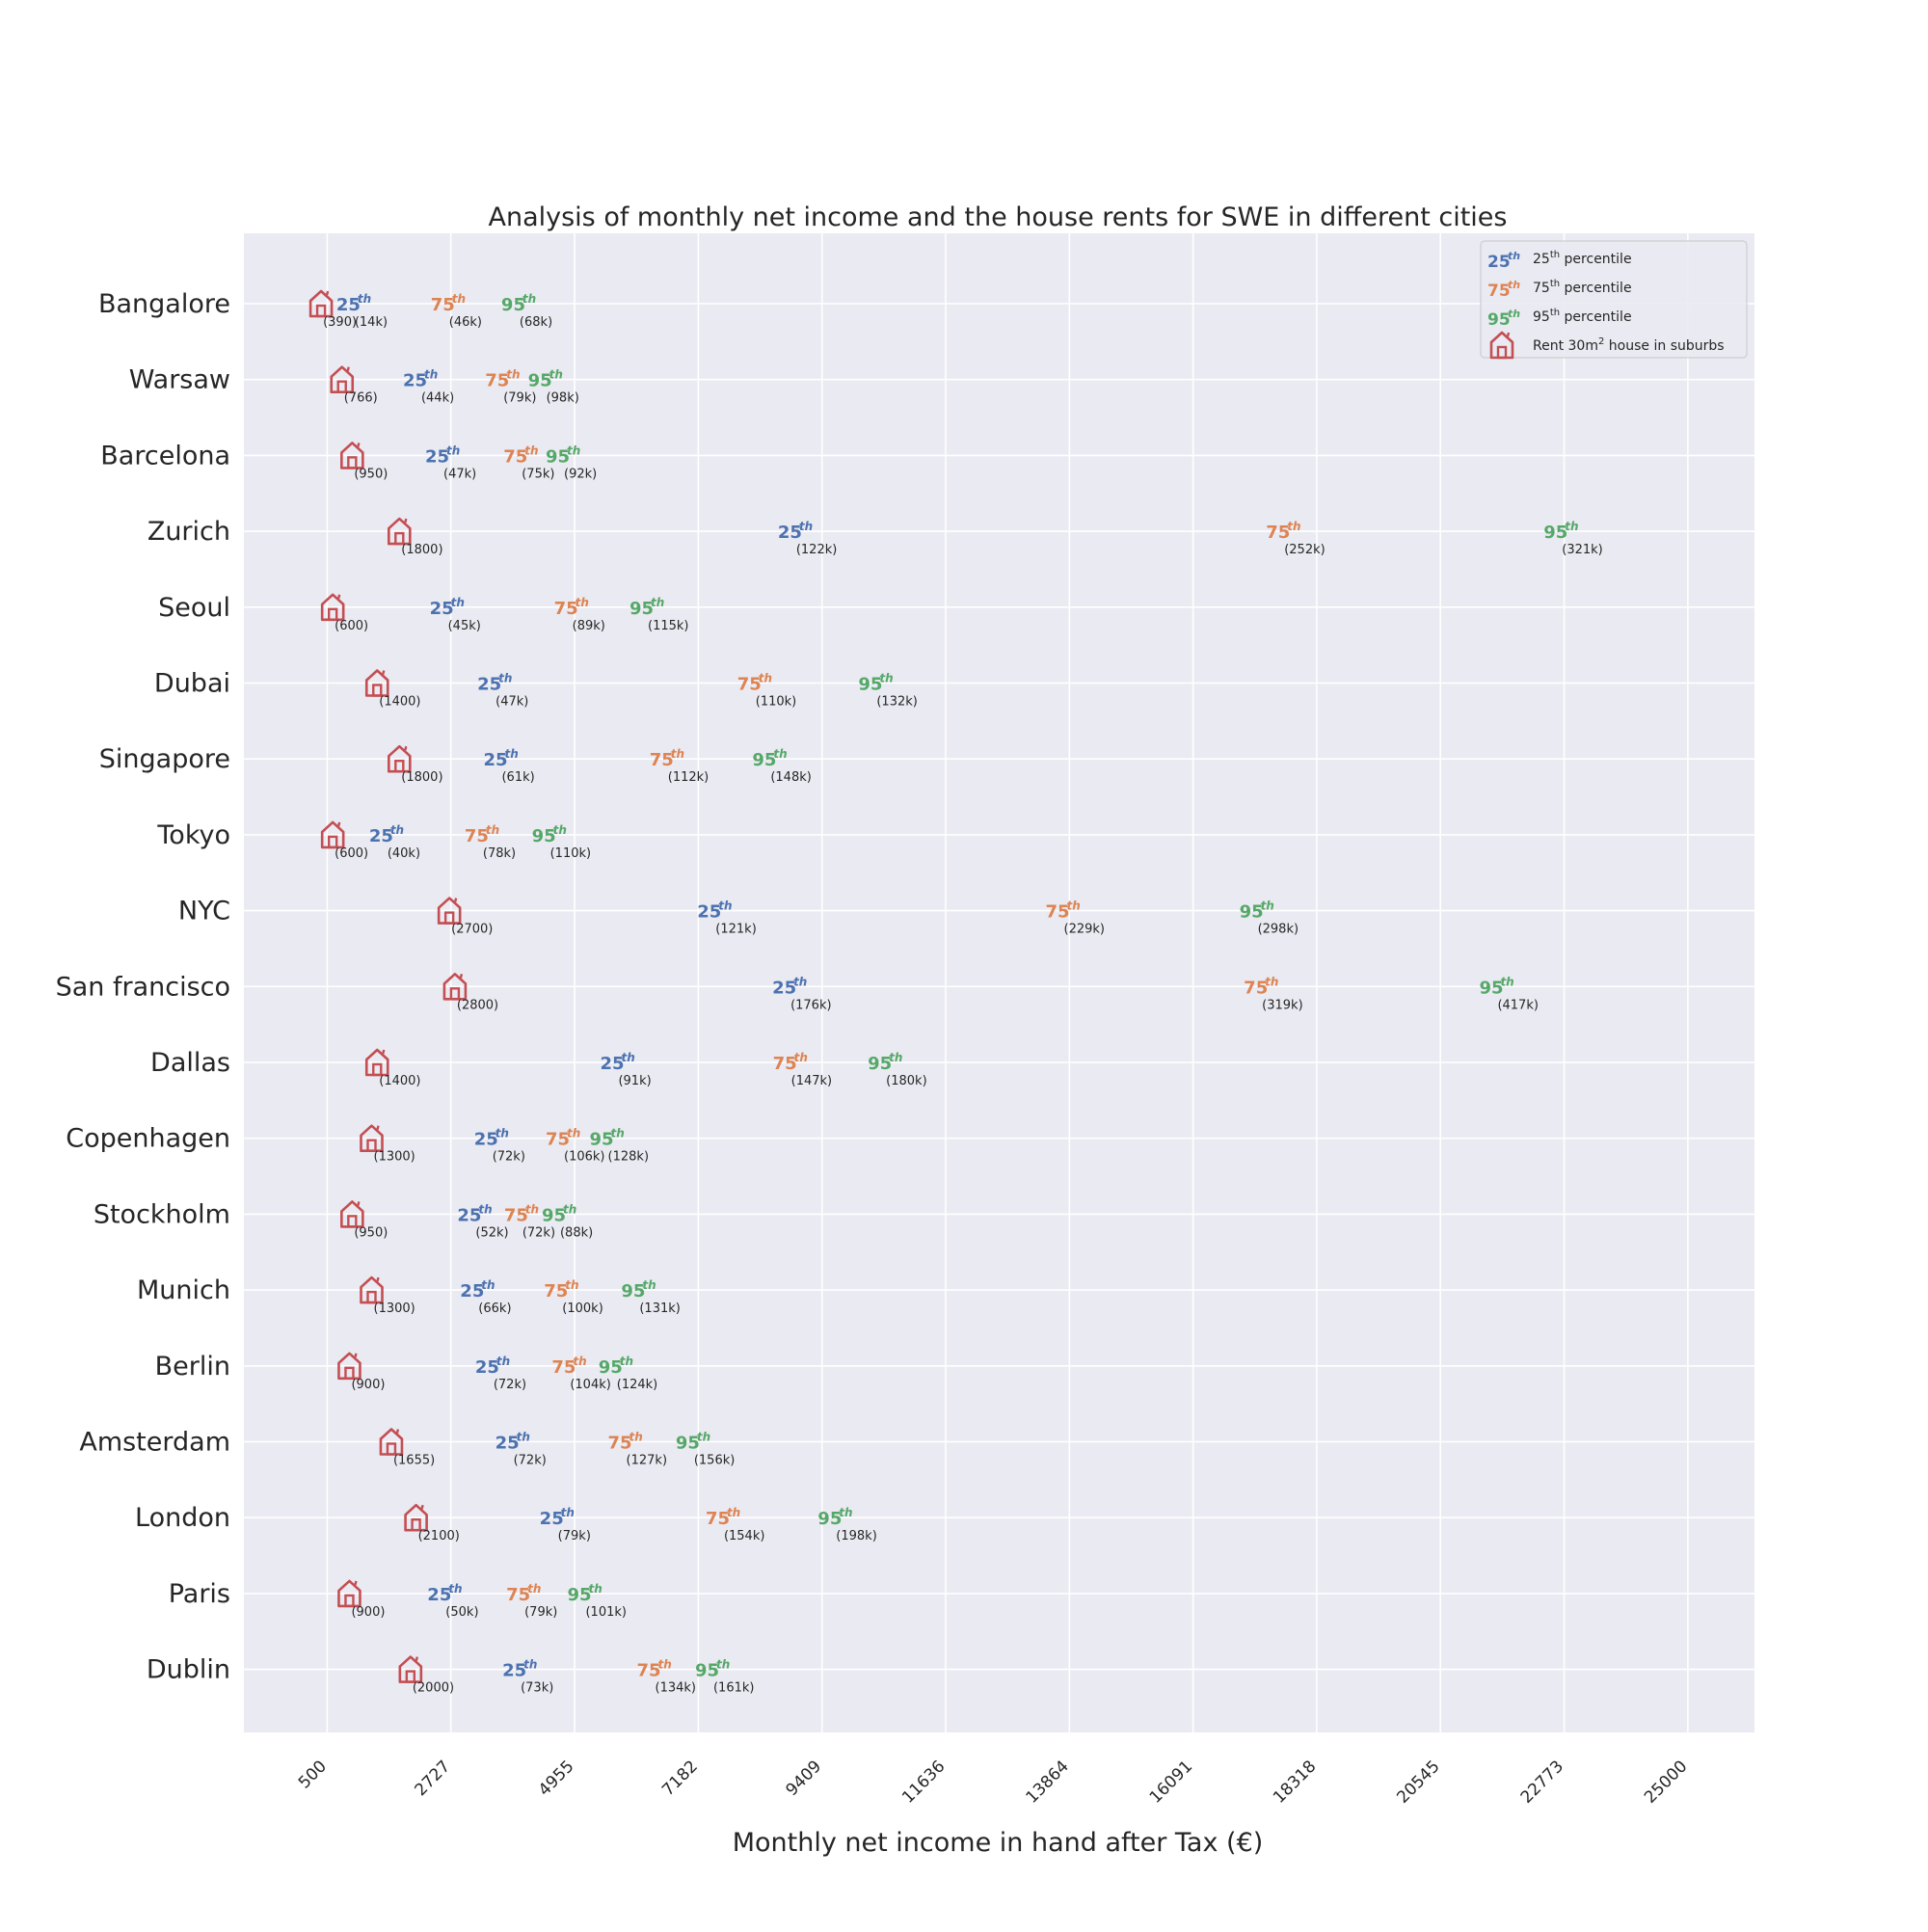 Image resolution: width=1928 pixels, height=1932 pixels. I want to click on rent-label: (2800), so click(478, 1005).